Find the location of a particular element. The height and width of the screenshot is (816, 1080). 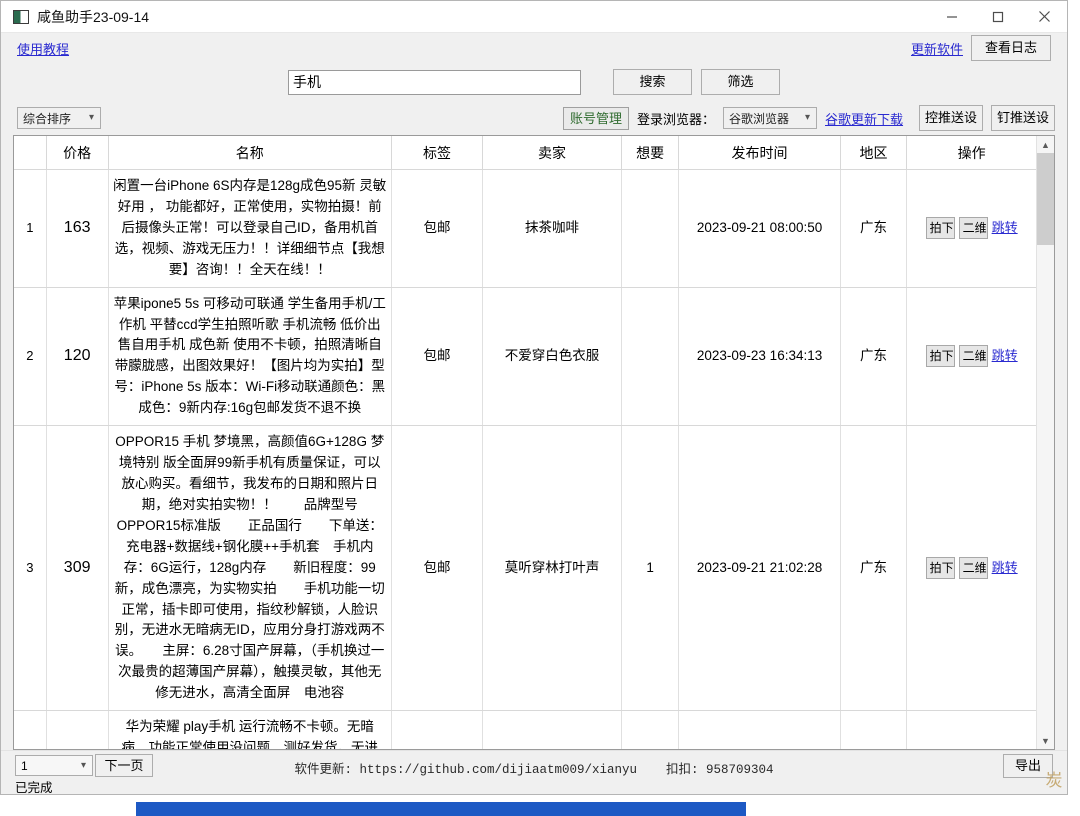

column-header-name: 名称 is located at coordinates (250, 153).